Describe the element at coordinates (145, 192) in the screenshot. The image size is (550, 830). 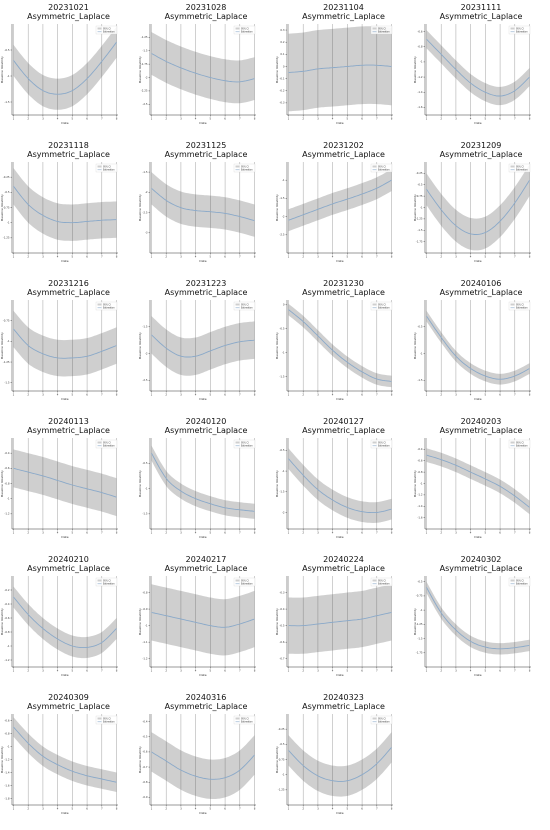
I see `y-tick-label: -2` at that location.